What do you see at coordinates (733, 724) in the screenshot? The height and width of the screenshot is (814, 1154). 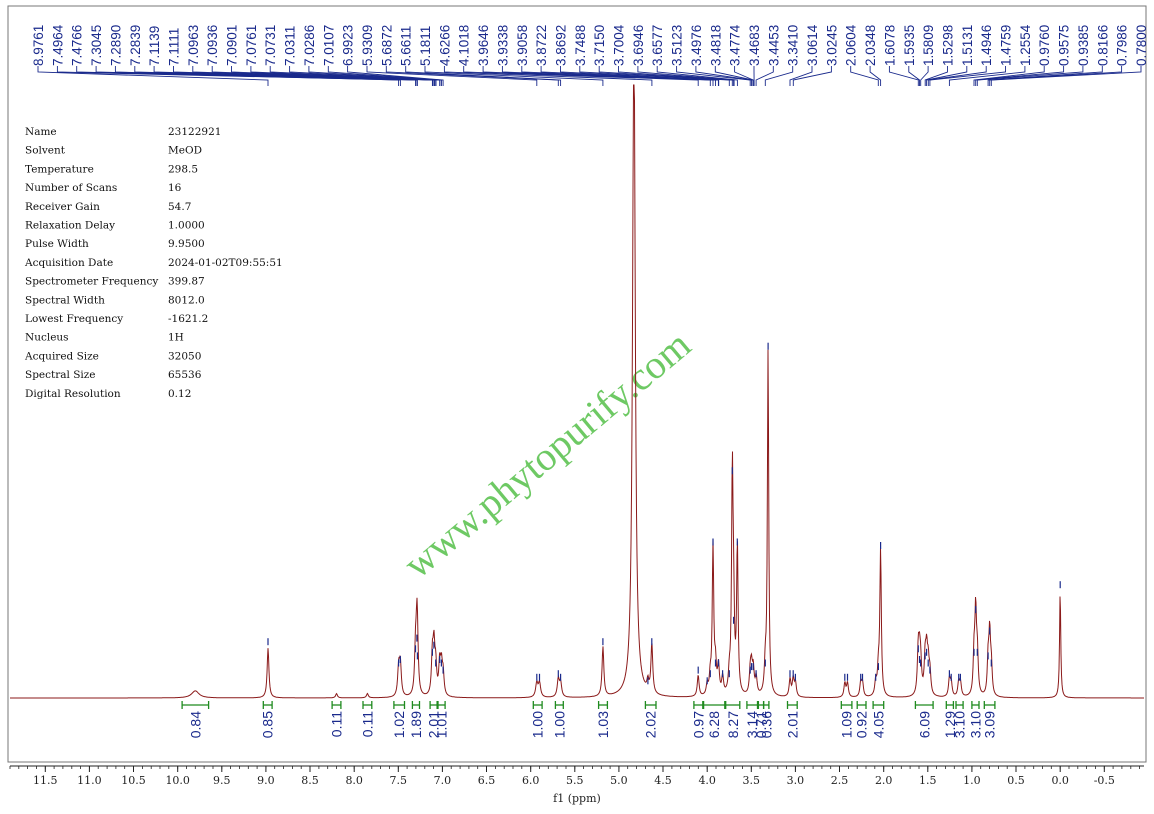 I see `integral-value: 8.27` at bounding box center [733, 724].